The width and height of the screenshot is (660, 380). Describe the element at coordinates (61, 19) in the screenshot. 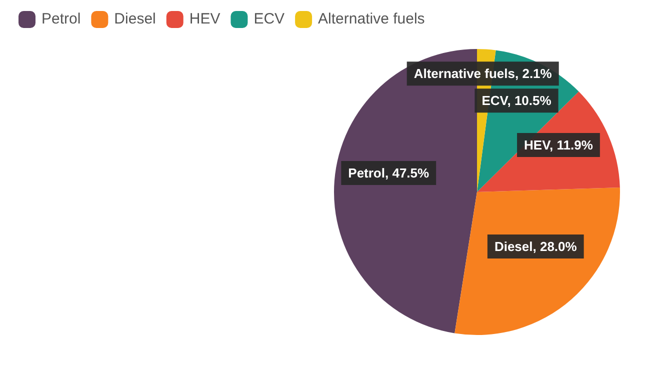

I see `legend-label: Petrol` at that location.